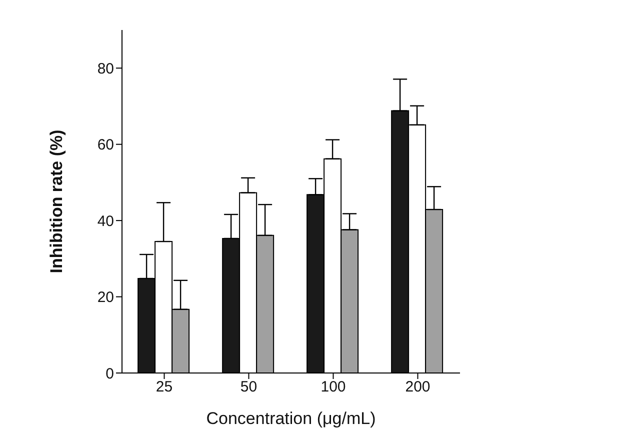 This screenshot has height=444, width=620. What do you see at coordinates (56, 202) in the screenshot?
I see `y-axis-title: Inhibition rate (%)` at bounding box center [56, 202].